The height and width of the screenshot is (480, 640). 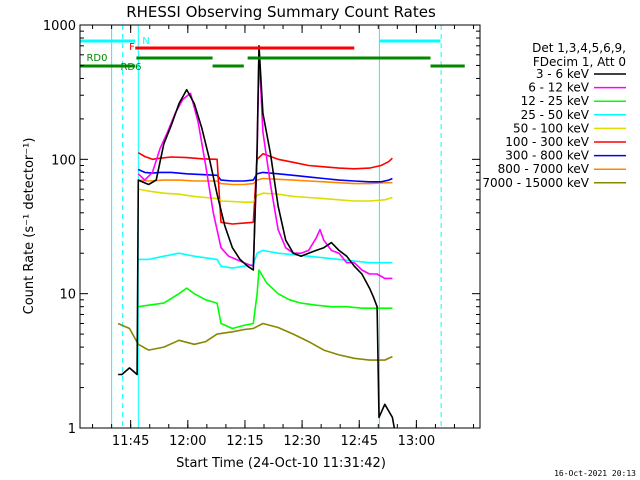 I want to click on y-tick-label: 10, so click(x=67, y=295).